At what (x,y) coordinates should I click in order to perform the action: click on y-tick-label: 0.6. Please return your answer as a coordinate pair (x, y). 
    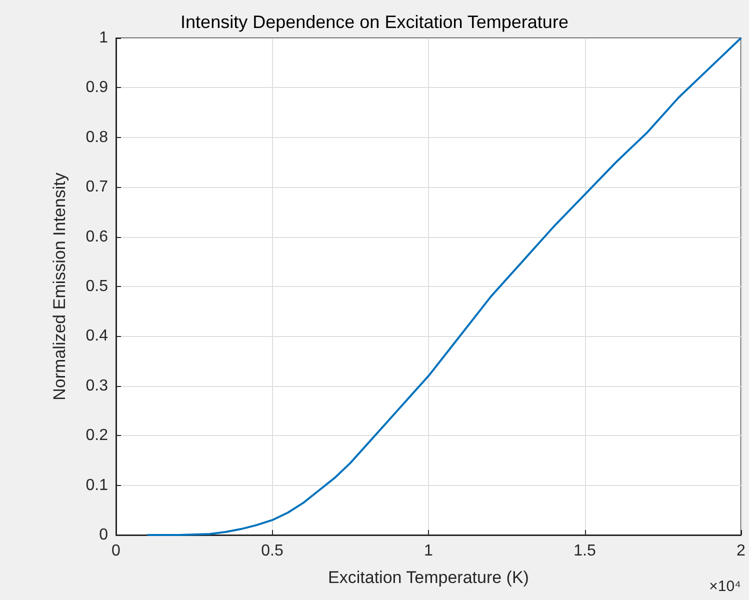
    Looking at the image, I should click on (97, 237).